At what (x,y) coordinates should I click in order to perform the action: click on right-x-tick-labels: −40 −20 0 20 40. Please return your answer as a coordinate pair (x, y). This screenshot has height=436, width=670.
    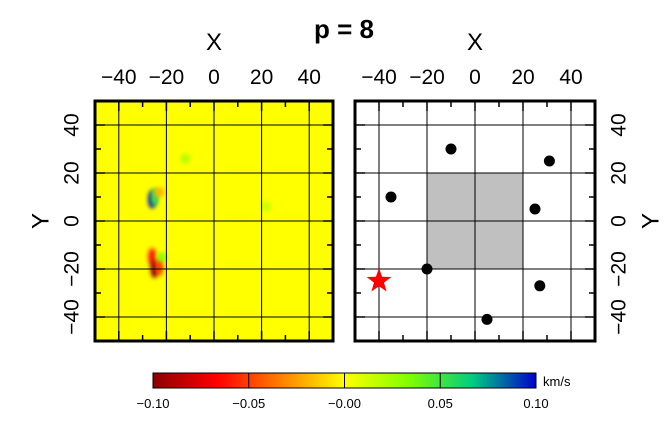
    Looking at the image, I should click on (471, 77).